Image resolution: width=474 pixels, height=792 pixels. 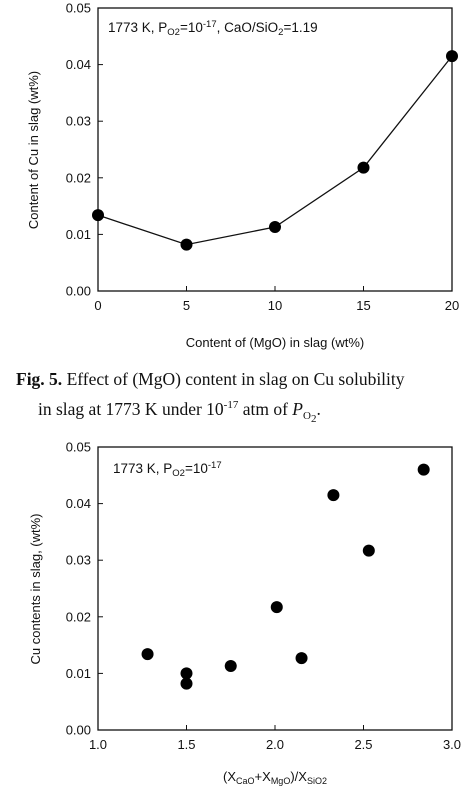 I want to click on x-axis-label: (XCaO+XMgO)/XSiO2, so click(x=275, y=777).